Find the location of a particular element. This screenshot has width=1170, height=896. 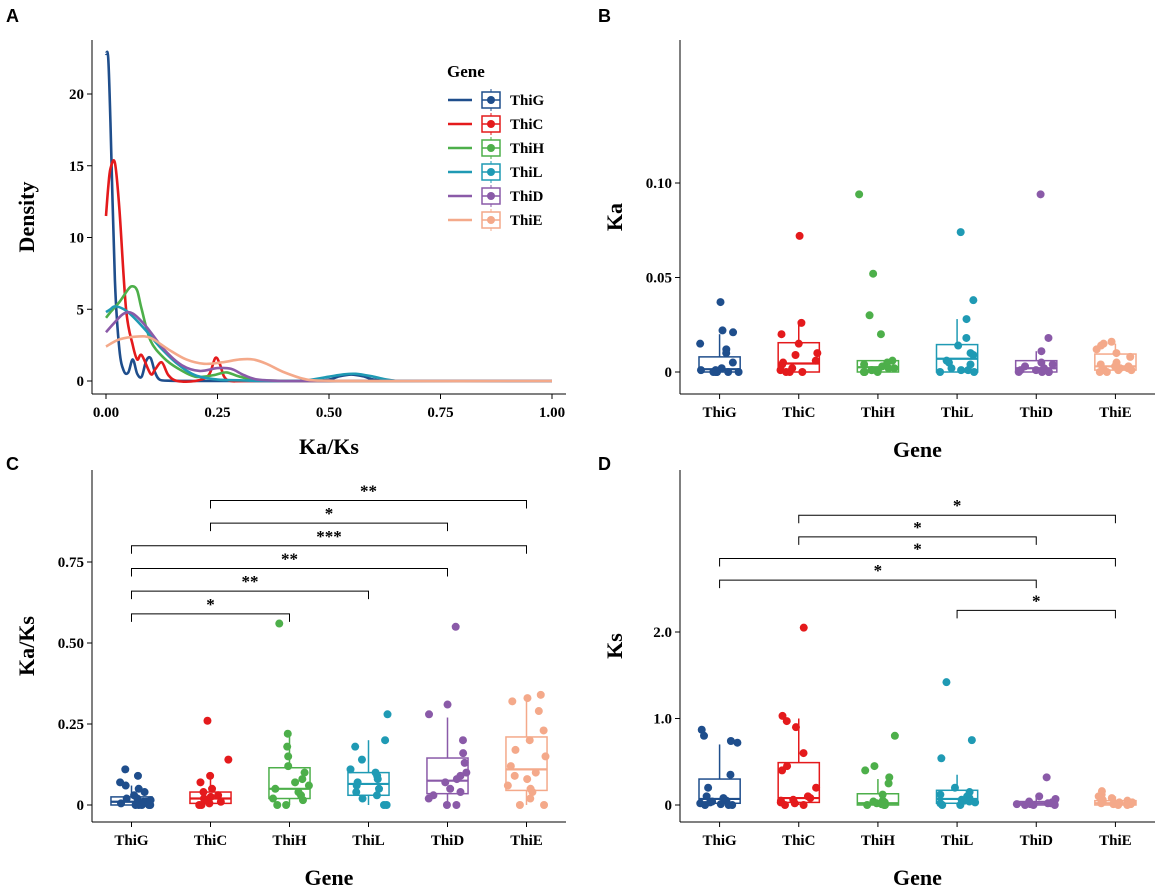

y-tick-label: 5 is located at coordinates (81, 310).